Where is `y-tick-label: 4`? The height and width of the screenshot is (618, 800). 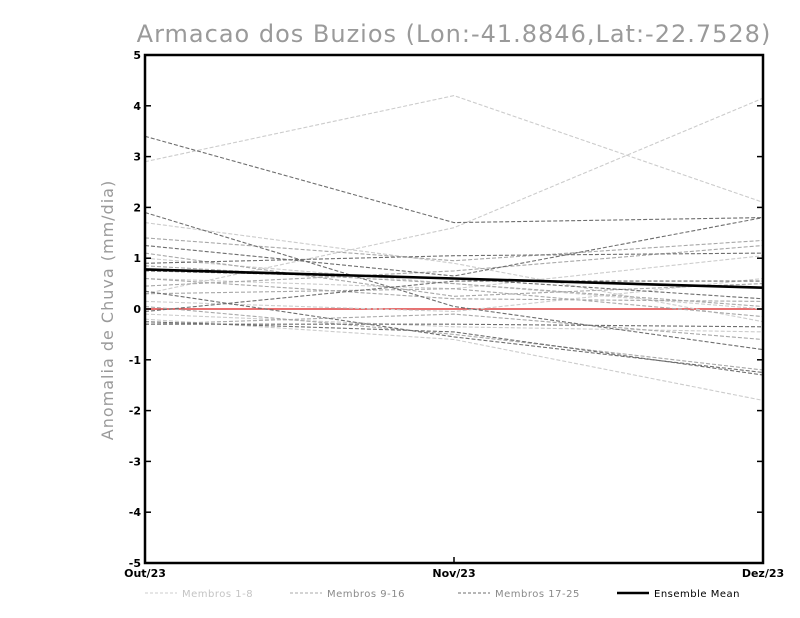
y-tick-label: 4 is located at coordinates (137, 106).